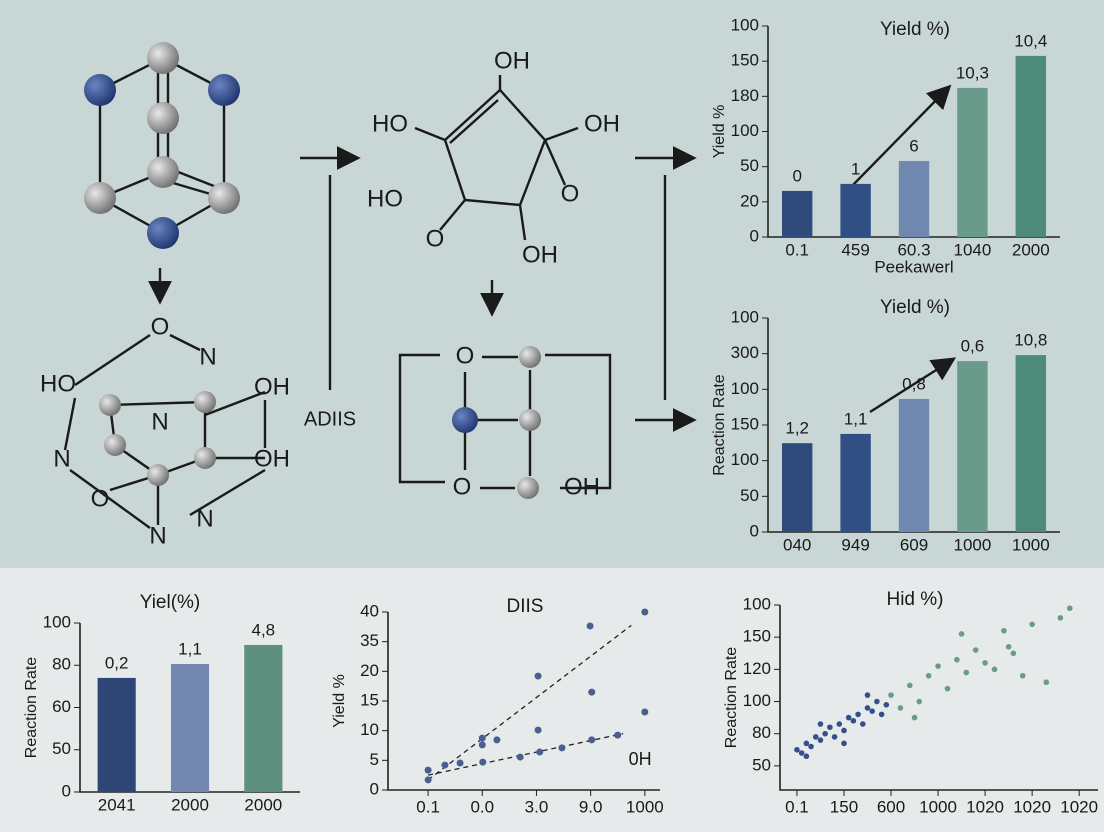  I want to click on y-axis-label: Yield %, so click(719, 132).